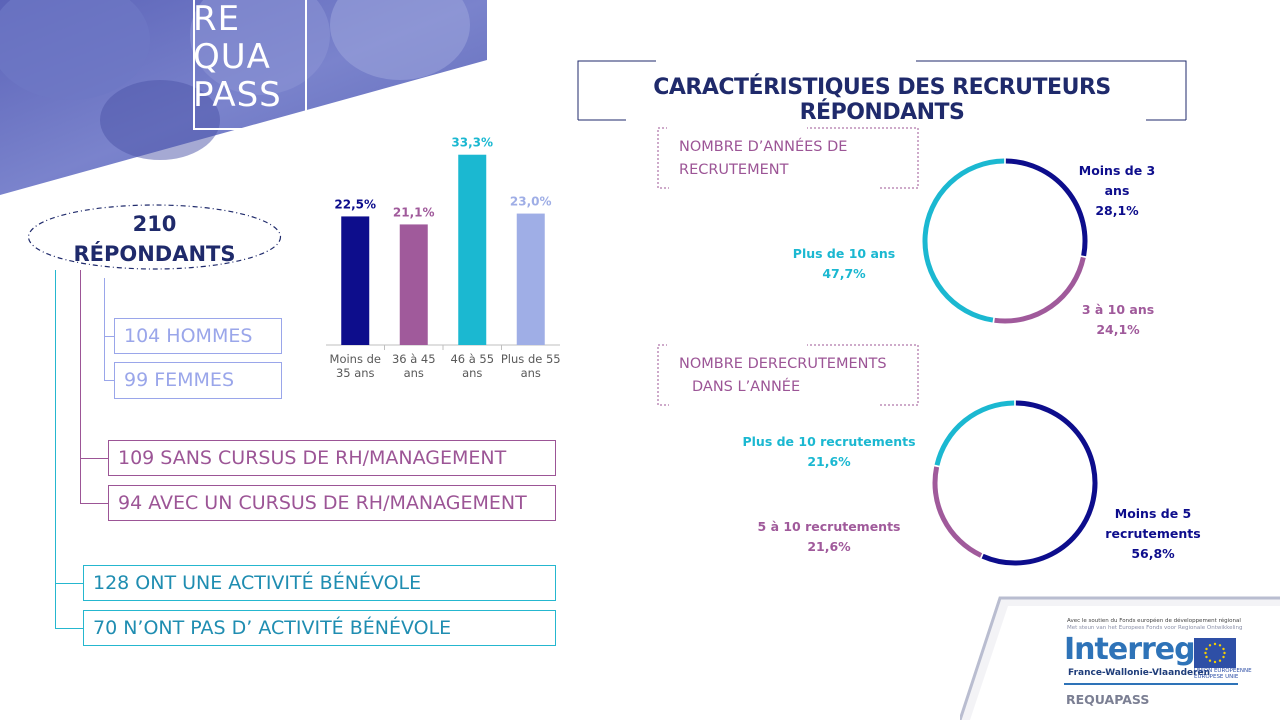 The image size is (1280, 720). I want to click on footer-underline, so click(1151, 684).